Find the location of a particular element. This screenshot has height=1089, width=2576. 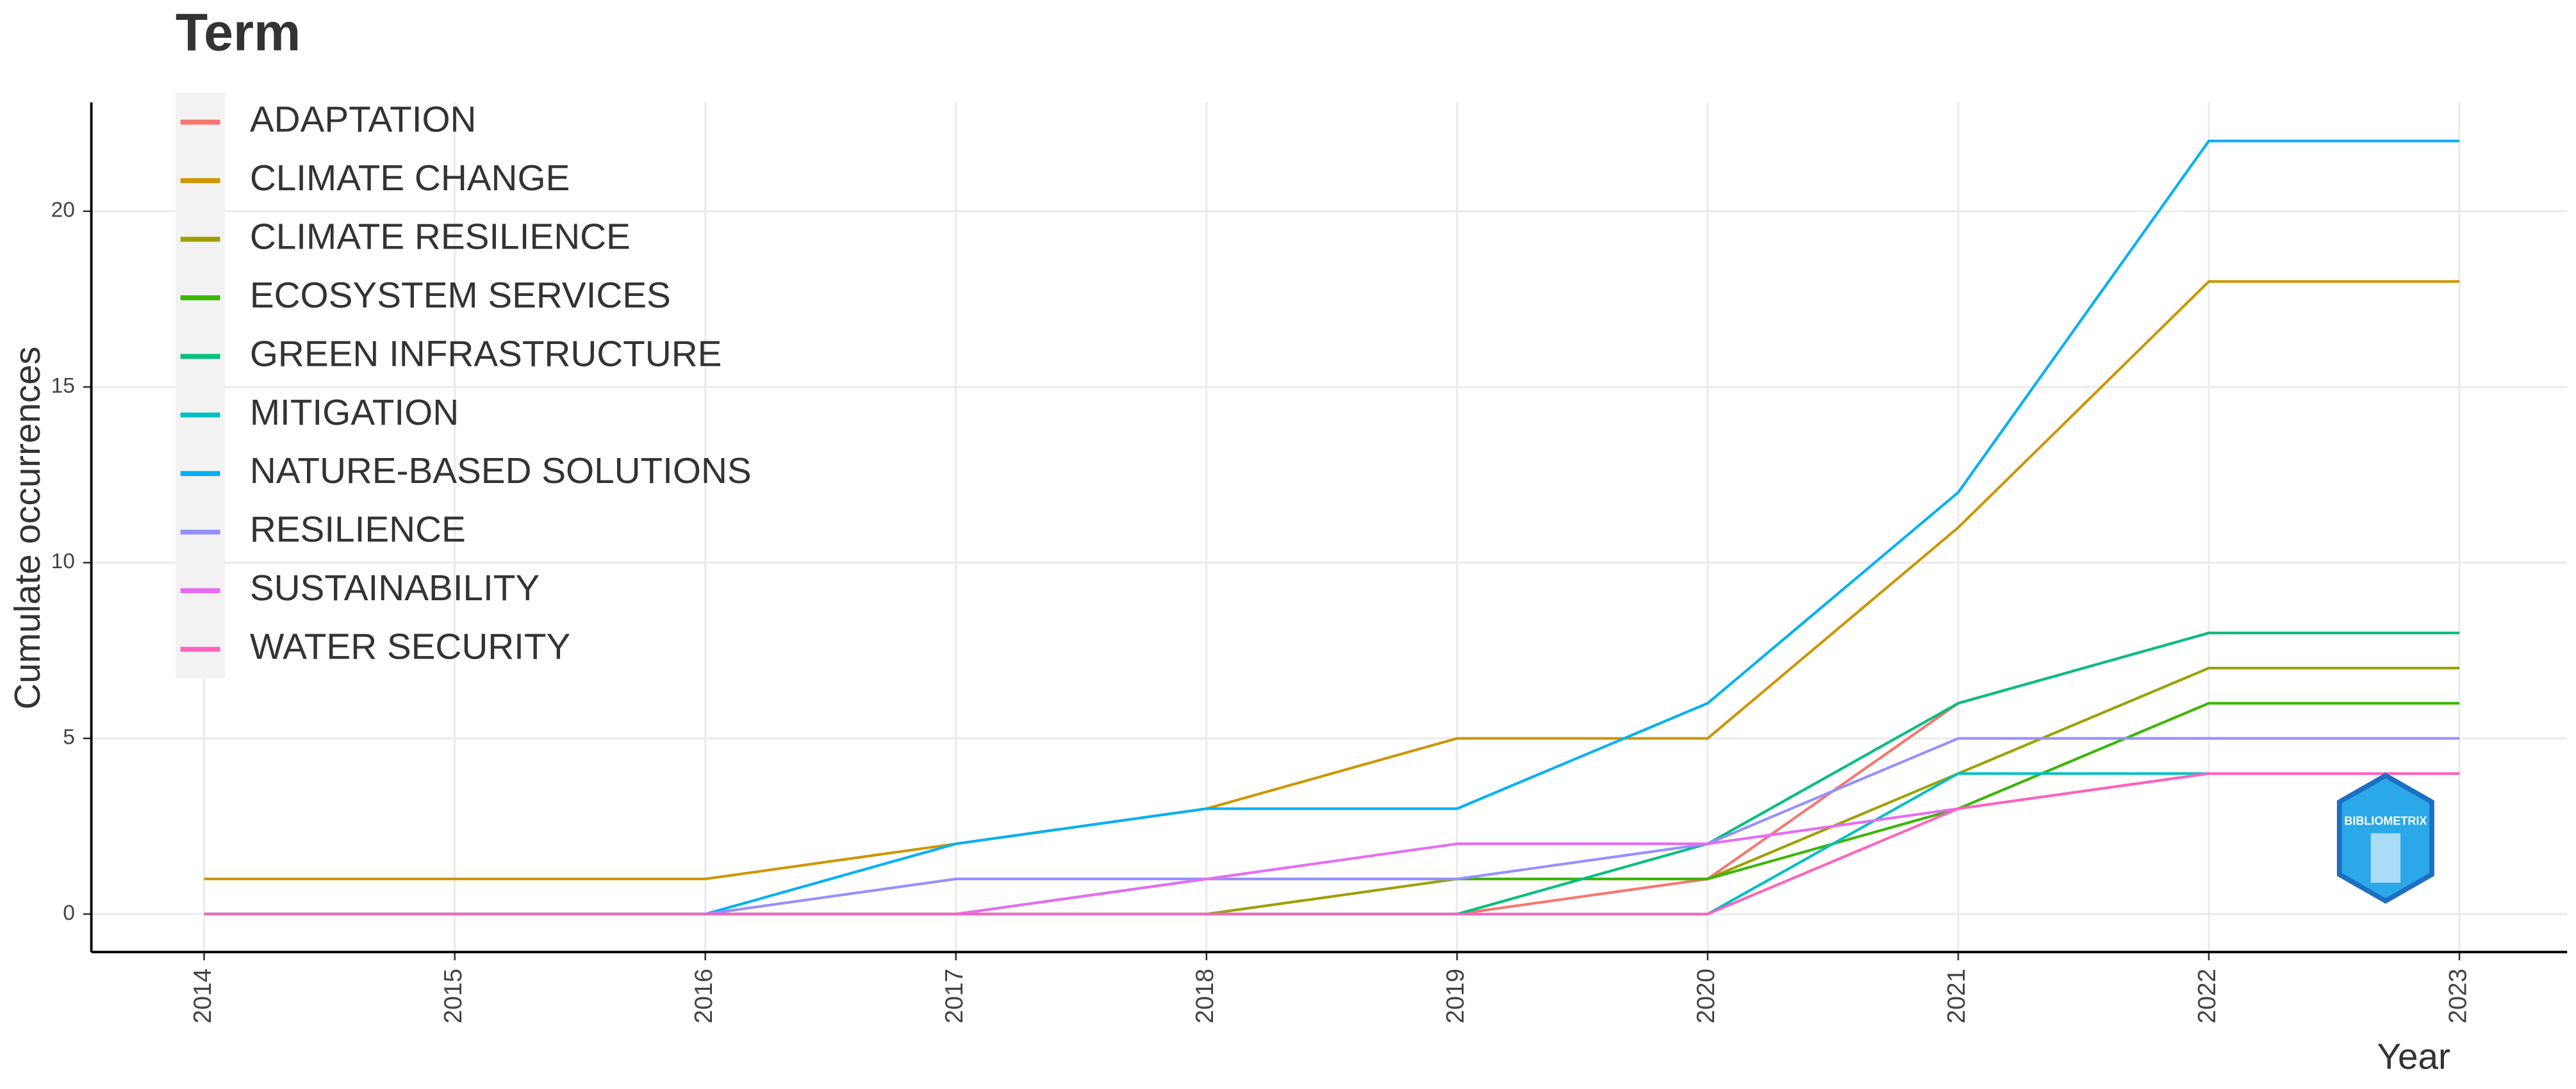

legend-label: NATURE-BASED SOLUTIONS is located at coordinates (501, 471).